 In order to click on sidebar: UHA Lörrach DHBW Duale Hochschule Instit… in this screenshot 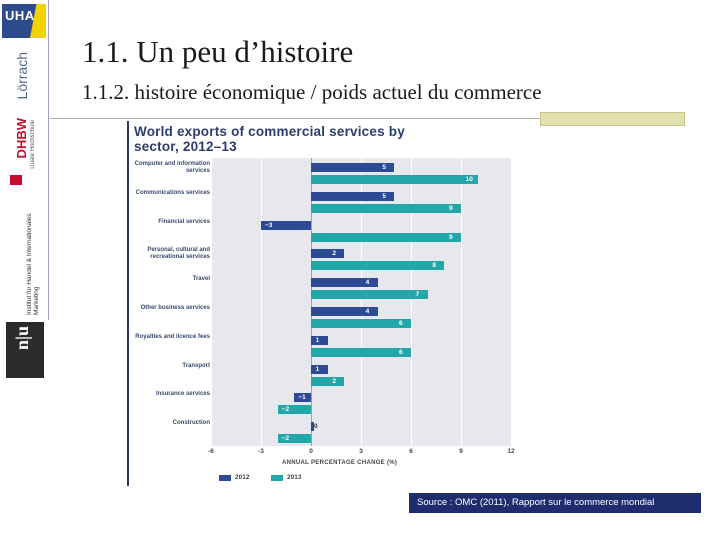, I will do `click(25, 270)`.